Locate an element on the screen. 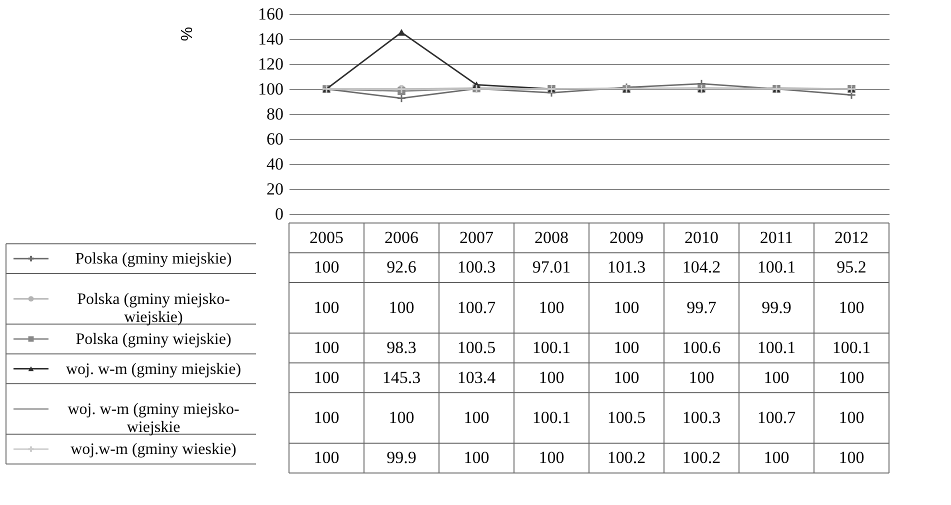 Image resolution: width=951 pixels, height=505 pixels. legend-label: Polska (gminy miejsko-wiejskie) is located at coordinates (153, 308).